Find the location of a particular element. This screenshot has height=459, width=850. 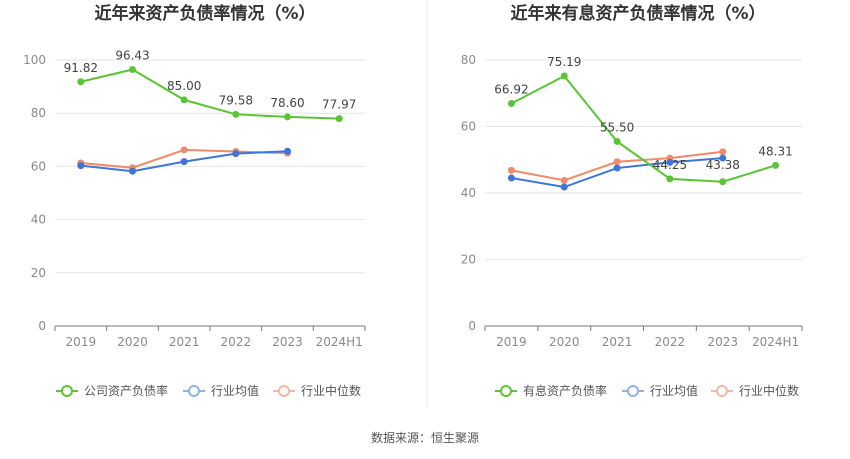

data-label: 75.19 is located at coordinates (564, 62).